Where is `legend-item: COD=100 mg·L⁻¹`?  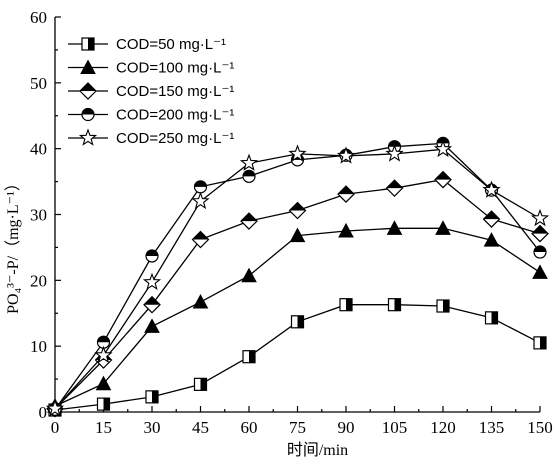
legend-item: COD=100 mg·L⁻¹ is located at coordinates (151, 68).